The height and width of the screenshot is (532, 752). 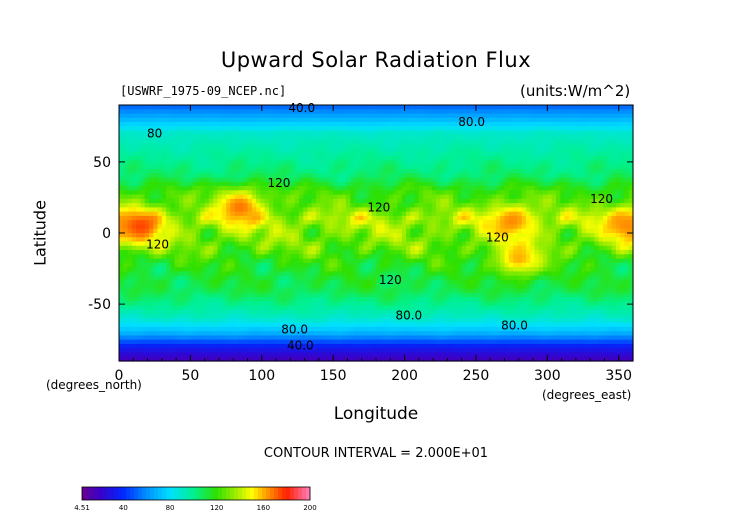 I want to click on contour-label-8: 120, so click(x=390, y=280).